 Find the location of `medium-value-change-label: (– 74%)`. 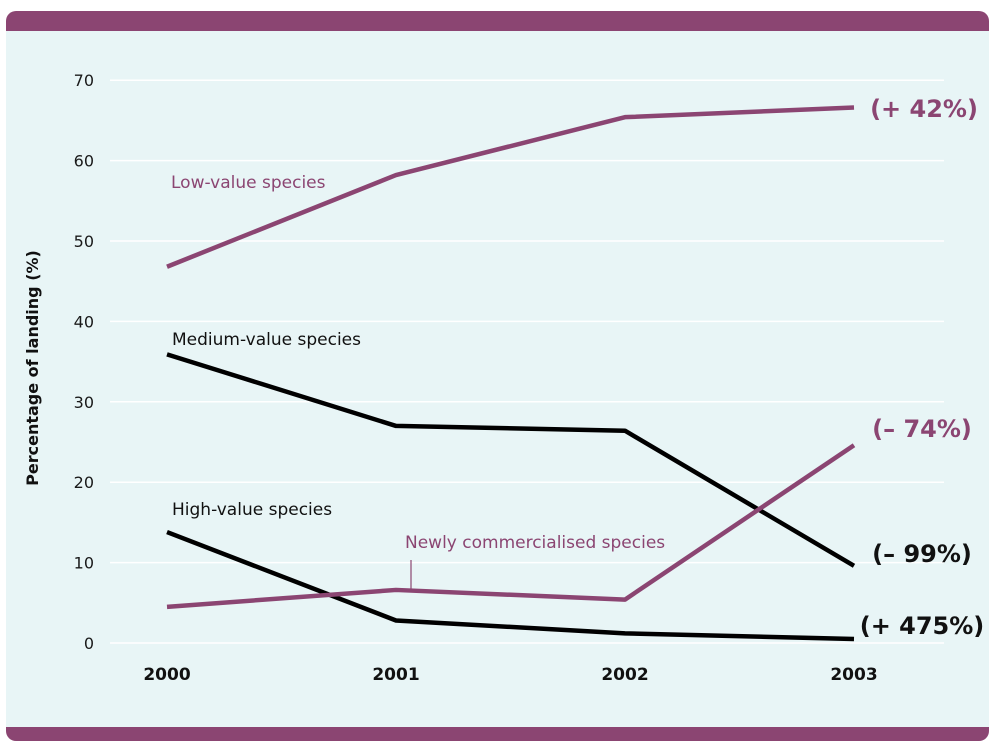

medium-value-change-label: (– 74%) is located at coordinates (922, 429).